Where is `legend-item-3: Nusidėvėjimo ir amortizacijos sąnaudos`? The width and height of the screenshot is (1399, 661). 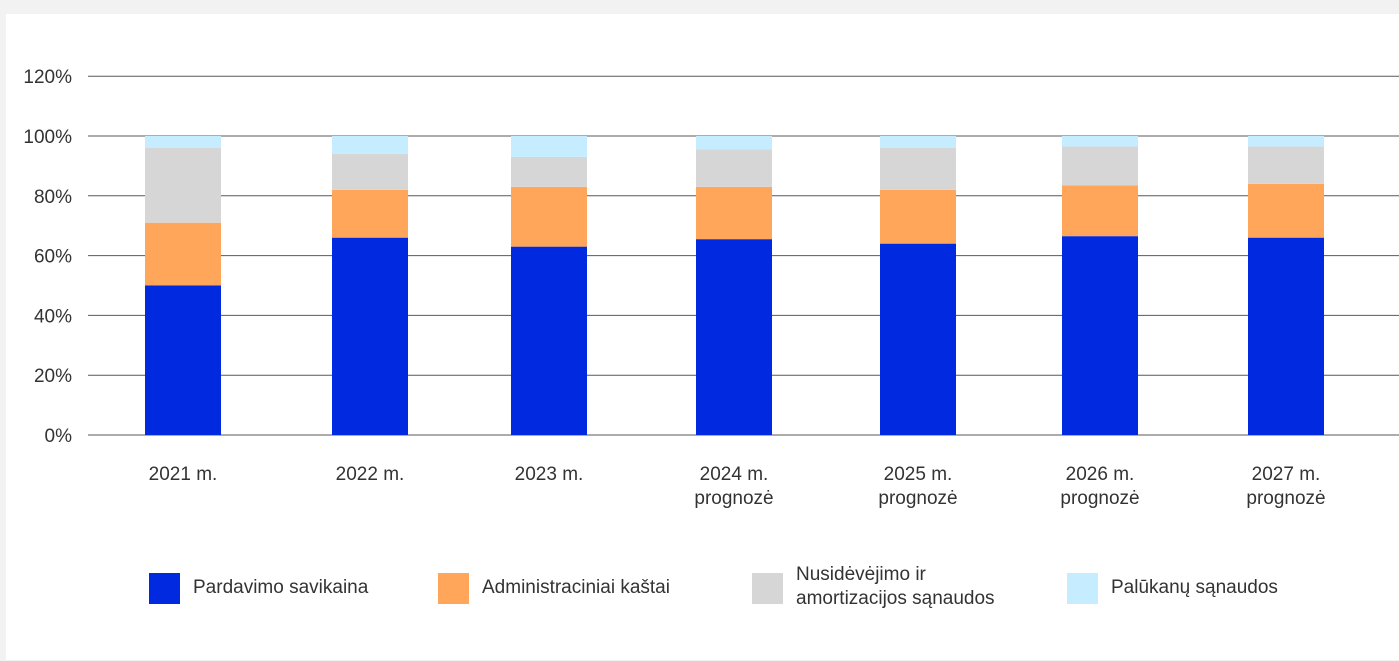 legend-item-3: Nusidėvėjimo ir amortizacijos sąnaudos is located at coordinates (873, 586).